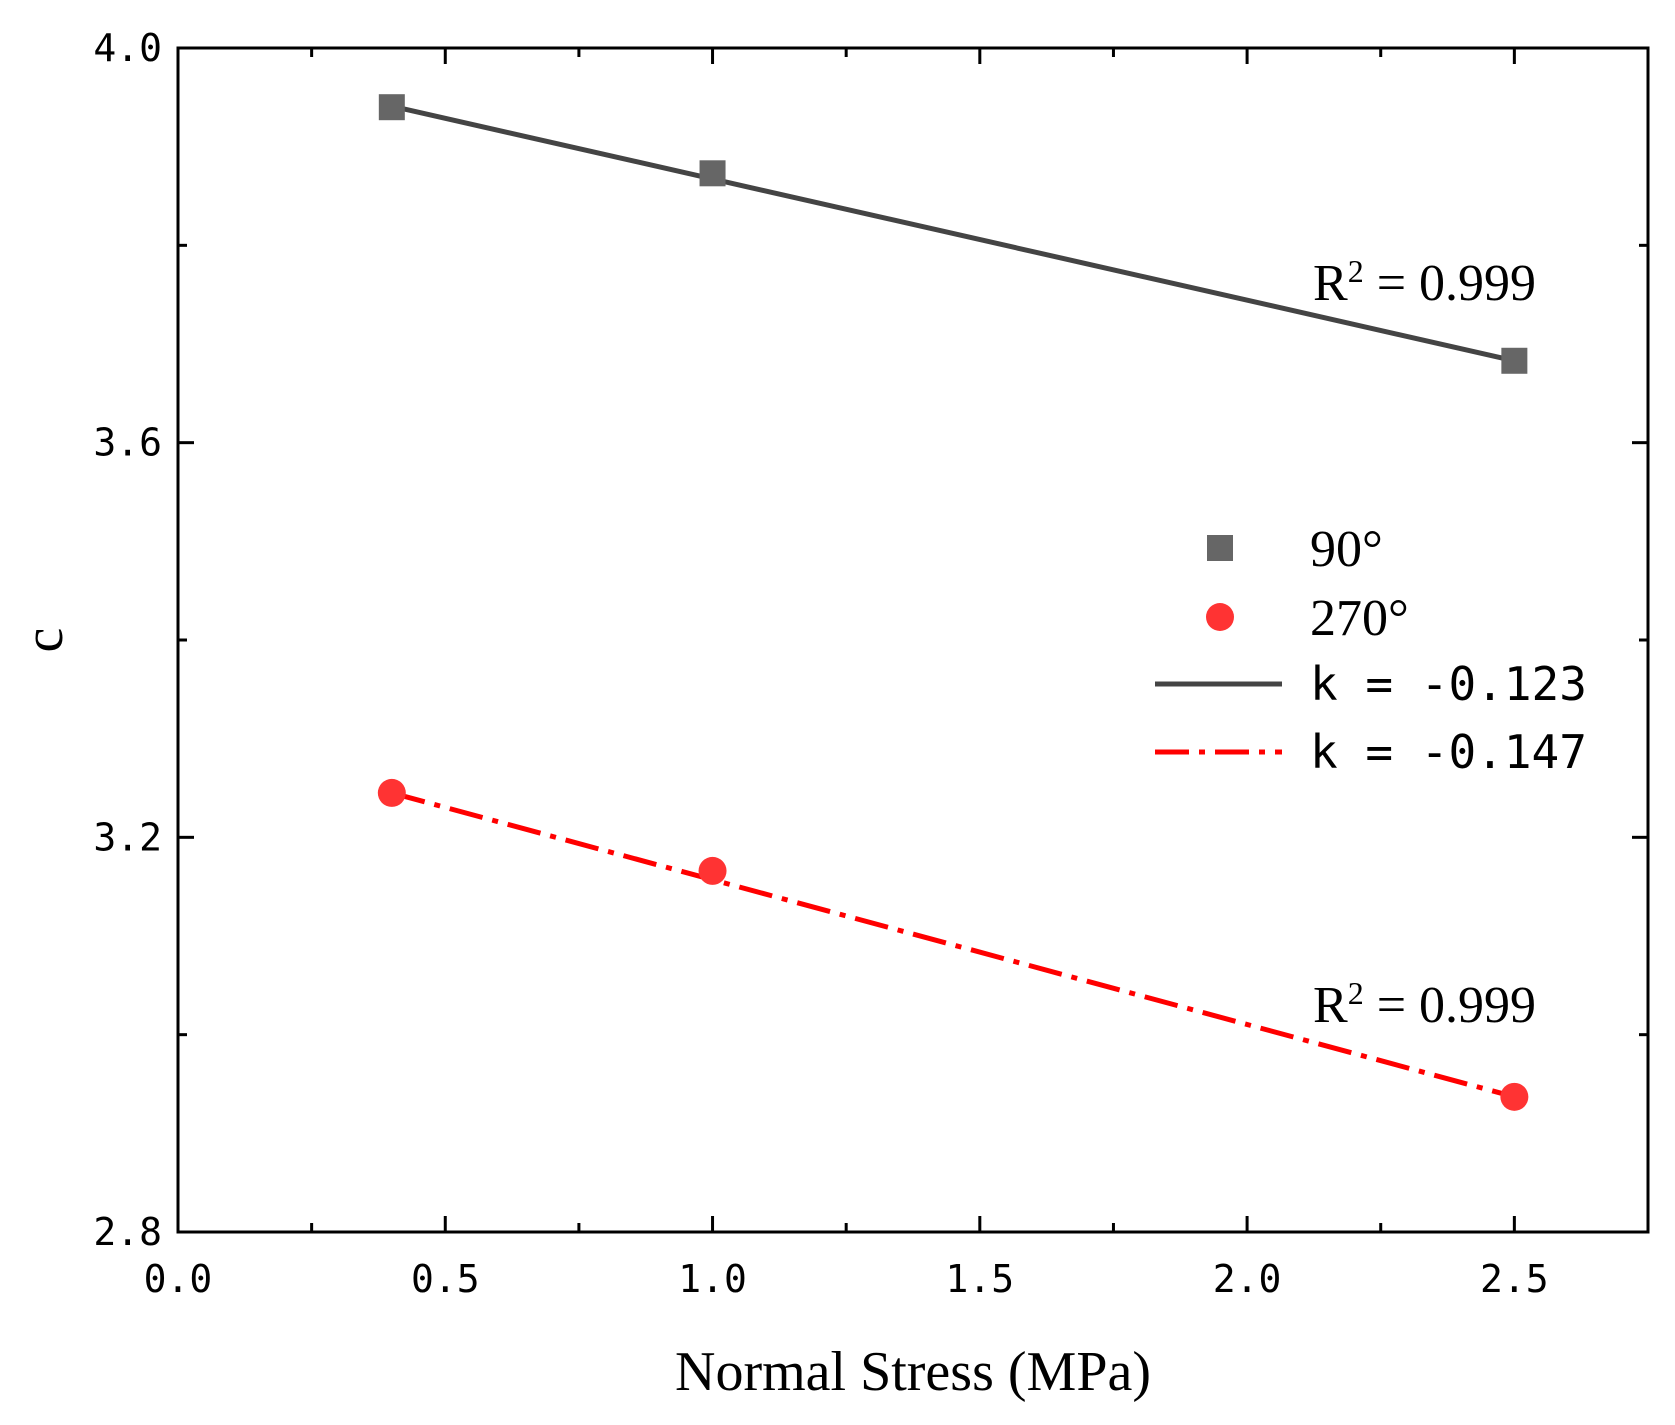 The height and width of the screenshot is (1425, 1675). I want to click on legend: 90° 270° k = -0.123 k = -0.147, so click(1371, 650).